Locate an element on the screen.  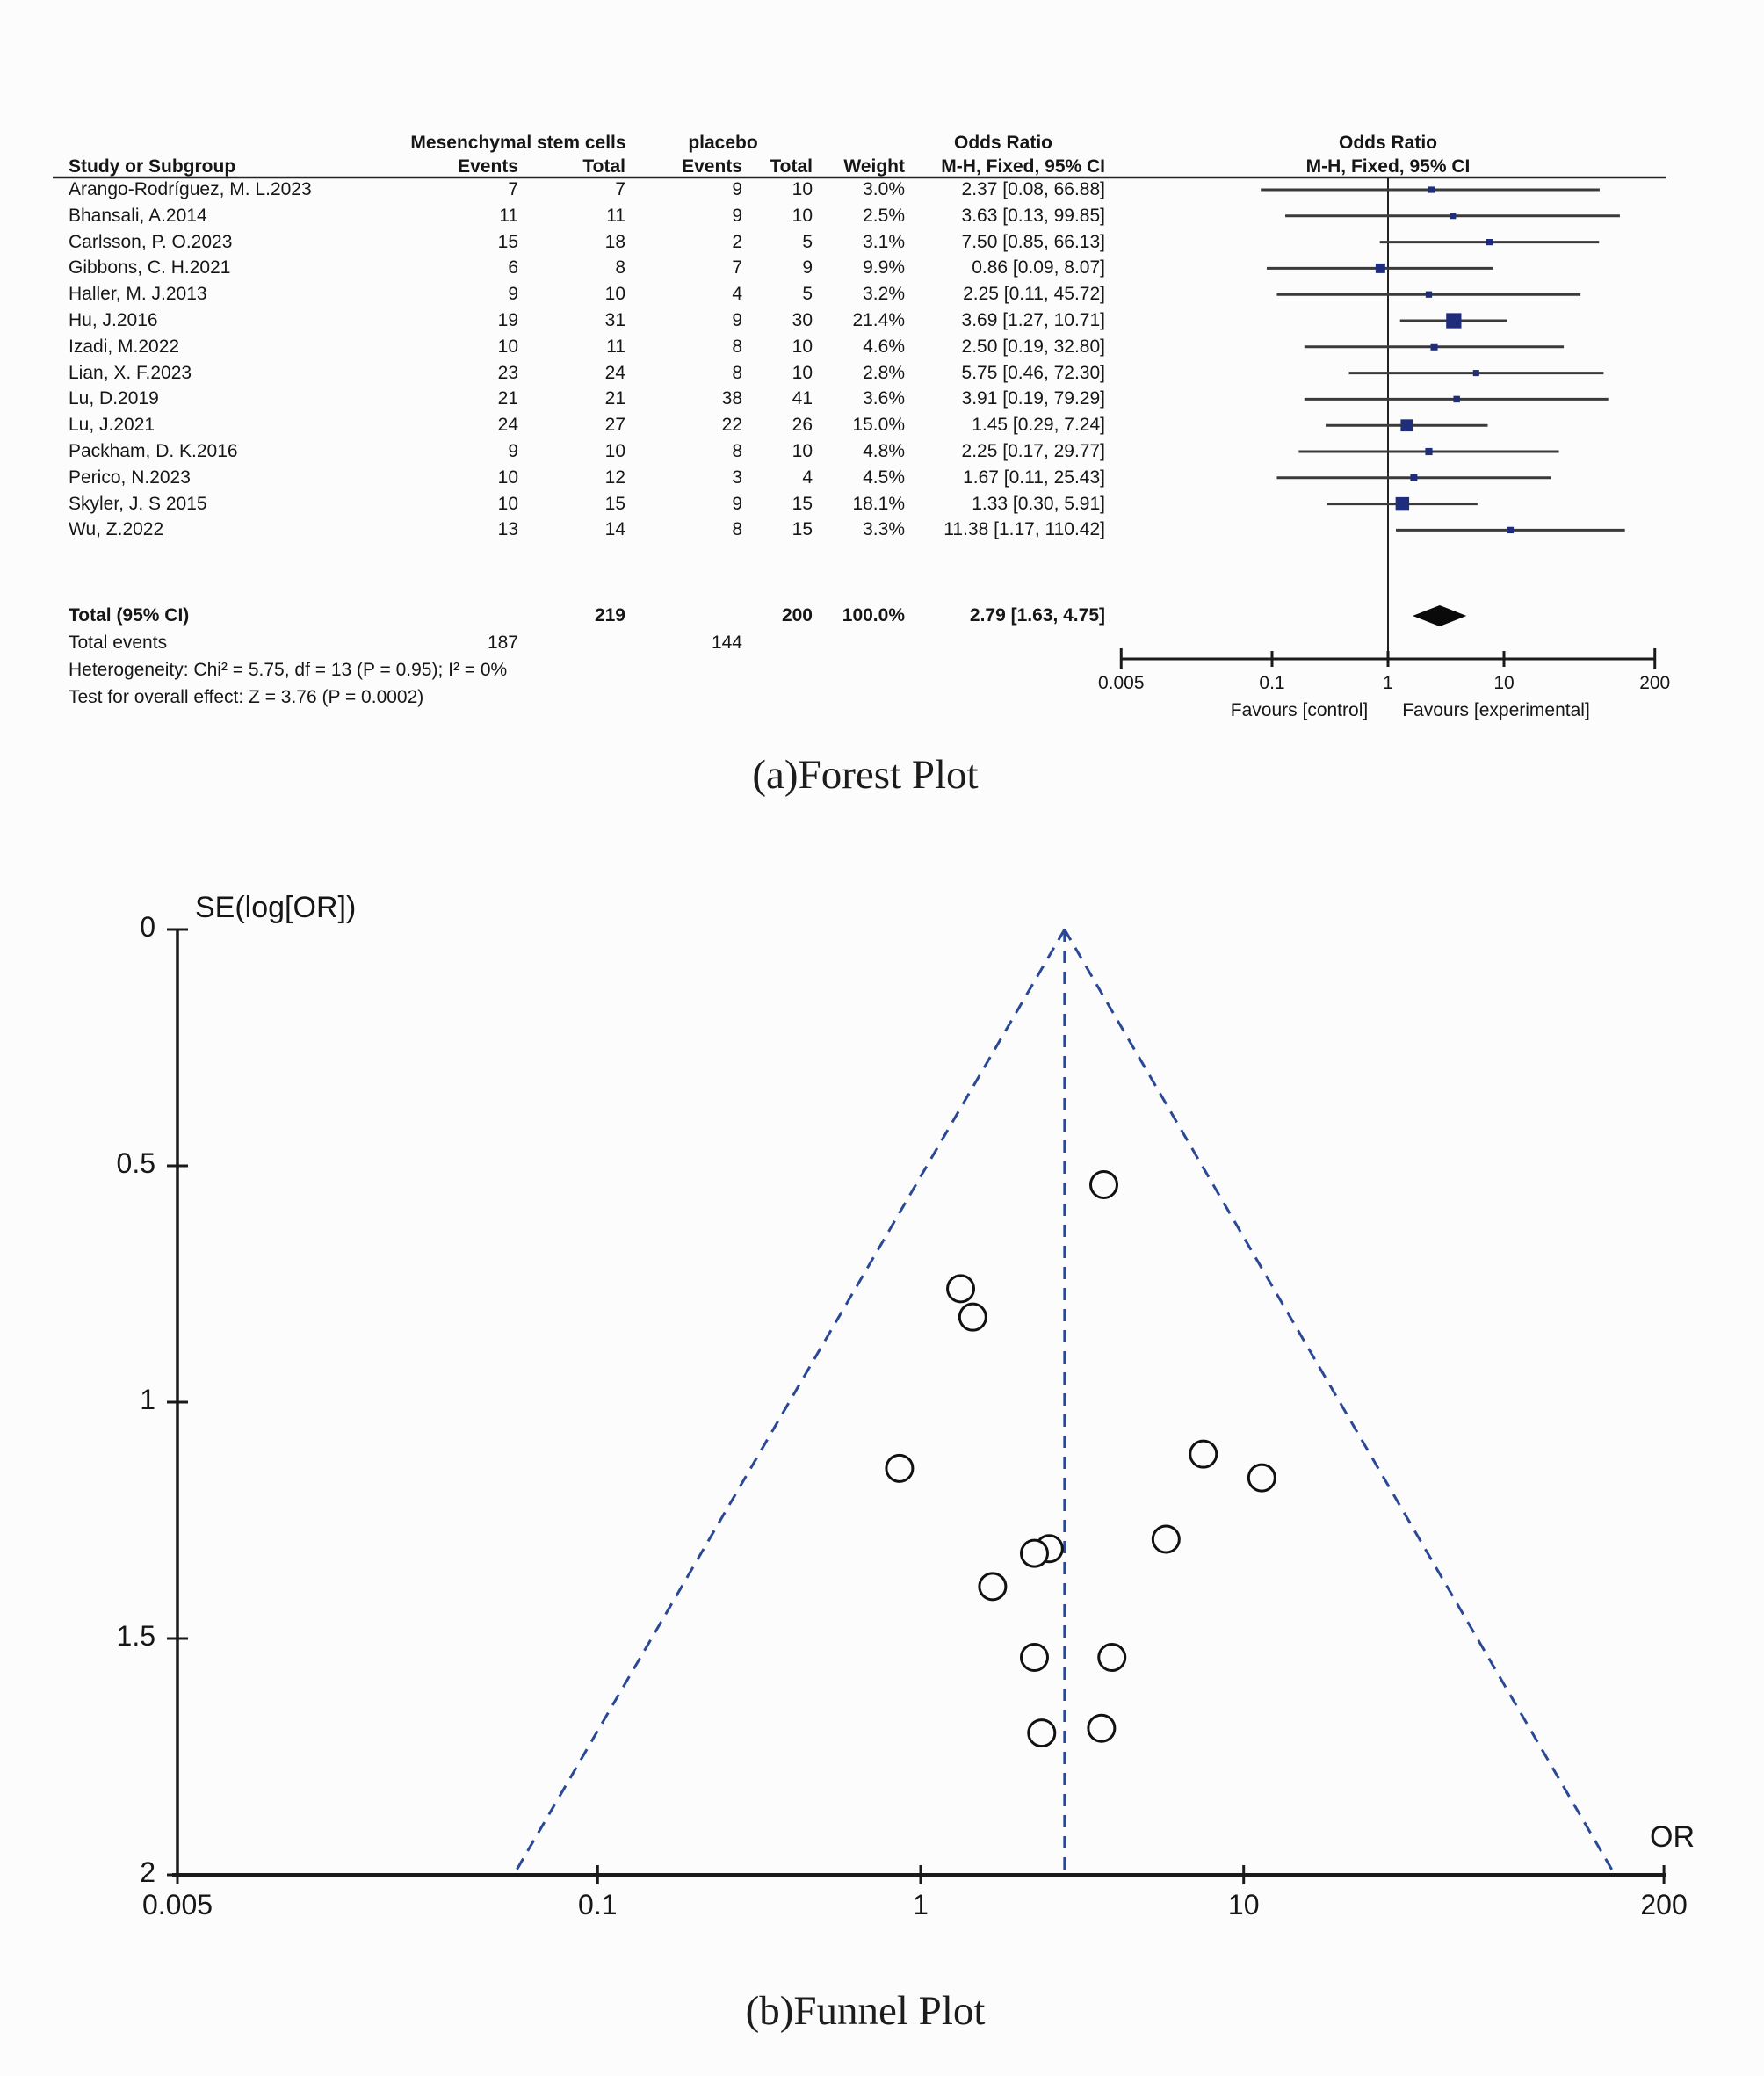
events-ctl-cell: 9 is located at coordinates (737, 320).